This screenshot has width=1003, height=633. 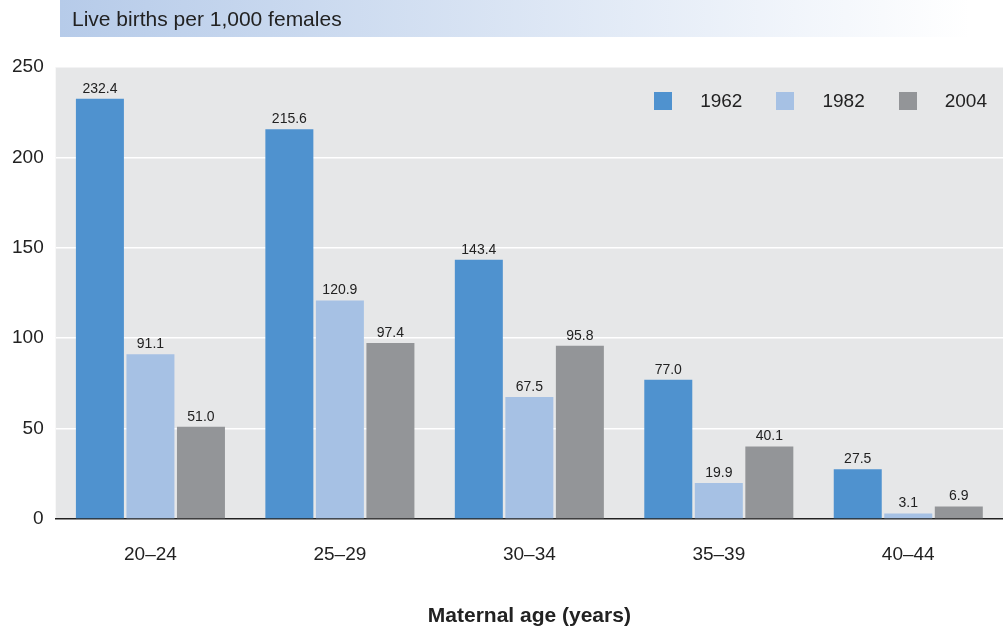 What do you see at coordinates (201, 415) in the screenshot?
I see `text: 51.0` at bounding box center [201, 415].